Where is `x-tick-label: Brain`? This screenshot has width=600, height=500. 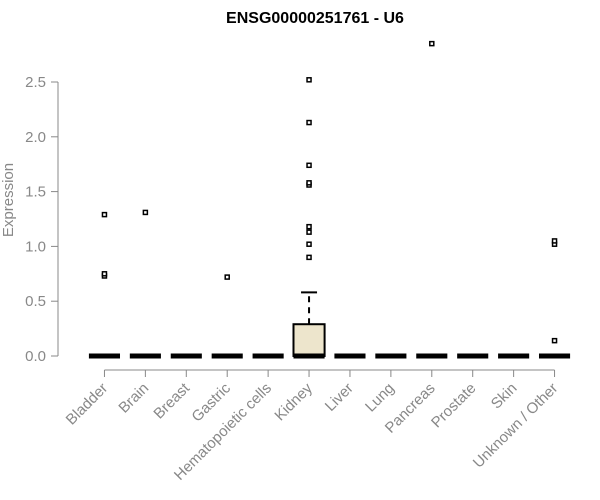
x-tick-label: Brain is located at coordinates (133, 398).